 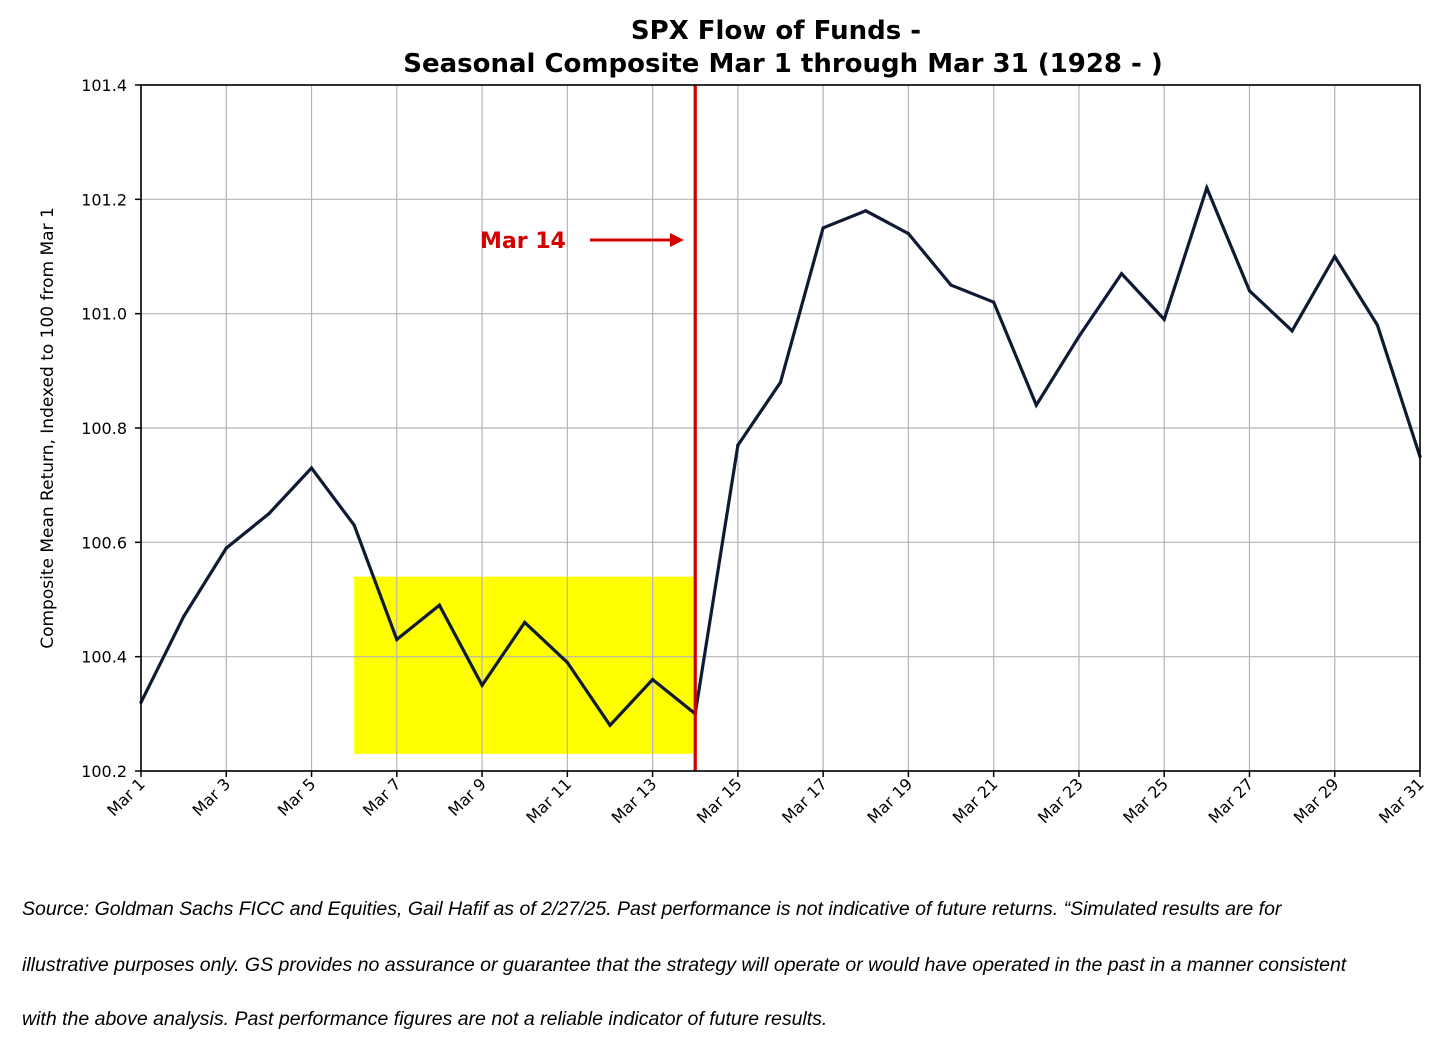 I want to click on x-tick-label: Mar 13, so click(x=634, y=800).